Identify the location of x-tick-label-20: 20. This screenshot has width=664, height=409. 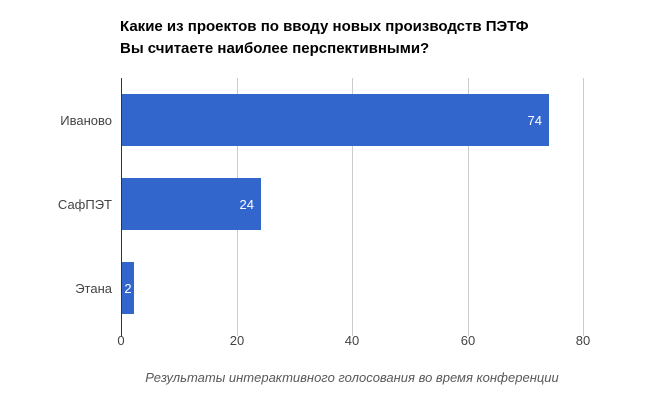
(237, 340).